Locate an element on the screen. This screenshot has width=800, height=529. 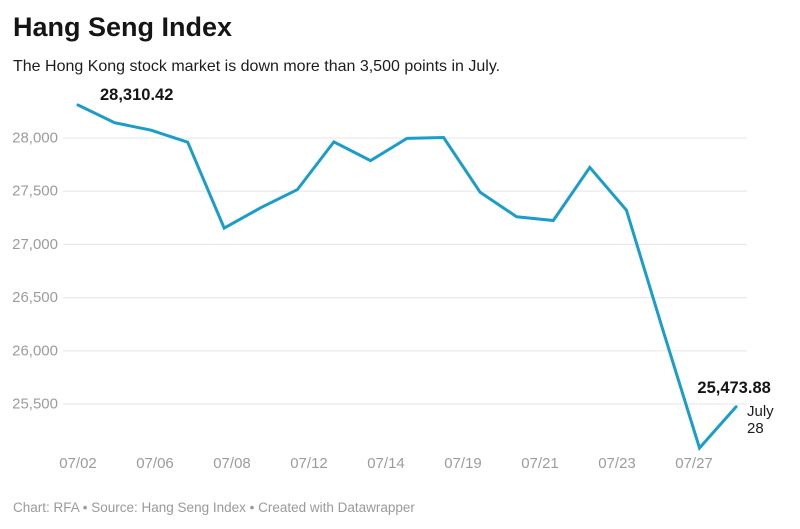
last-point-value-label: 25,473.88 is located at coordinates (733, 388).